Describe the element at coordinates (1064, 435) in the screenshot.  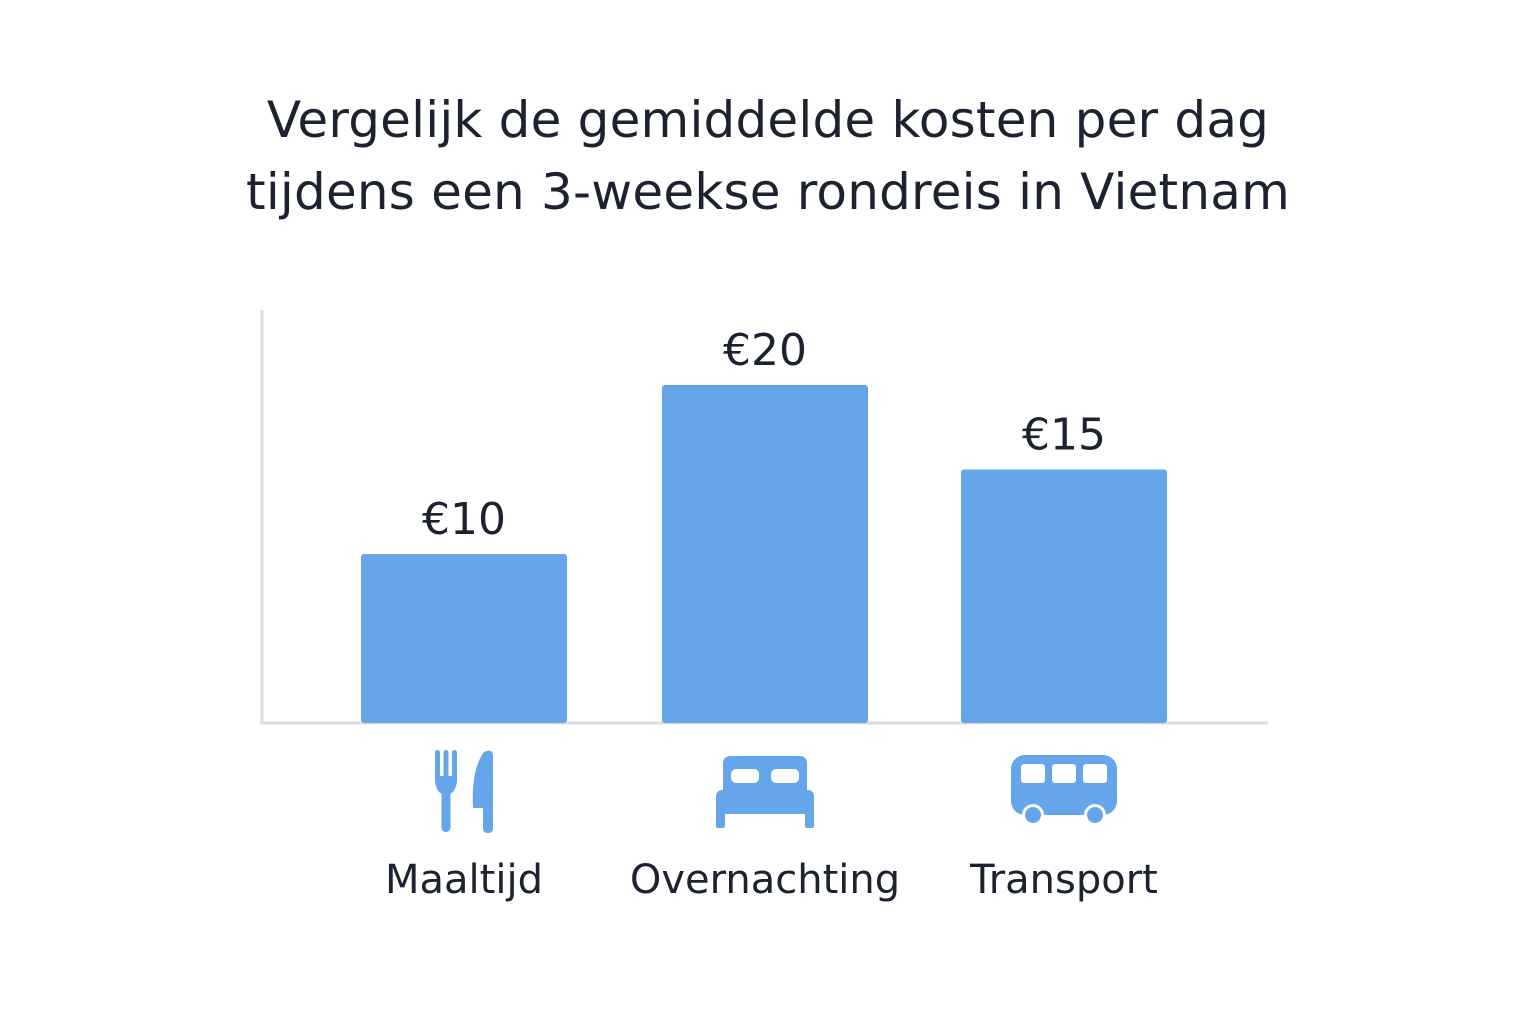
I see `value-label-transport: €15` at that location.